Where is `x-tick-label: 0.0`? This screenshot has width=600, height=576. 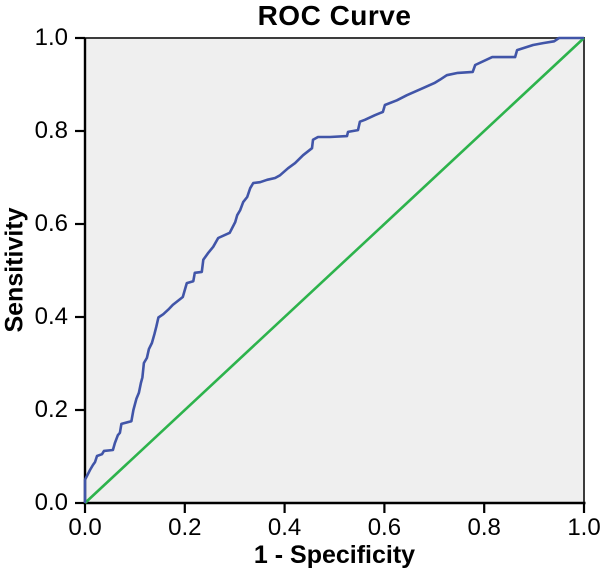
x-tick-label: 0.0 is located at coordinates (85, 527).